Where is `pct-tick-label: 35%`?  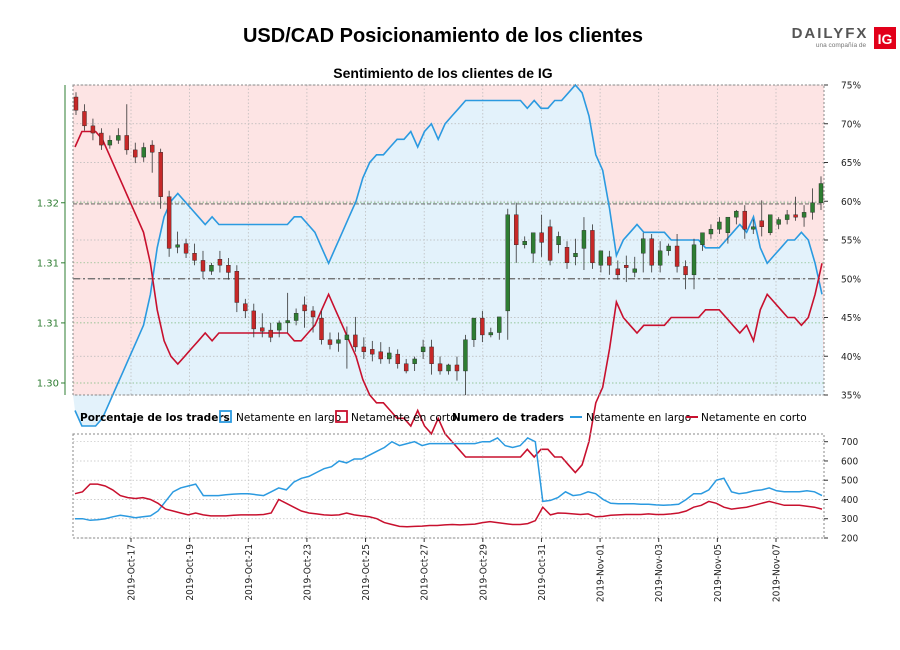
pct-tick-label: 35% is located at coordinates (851, 396).